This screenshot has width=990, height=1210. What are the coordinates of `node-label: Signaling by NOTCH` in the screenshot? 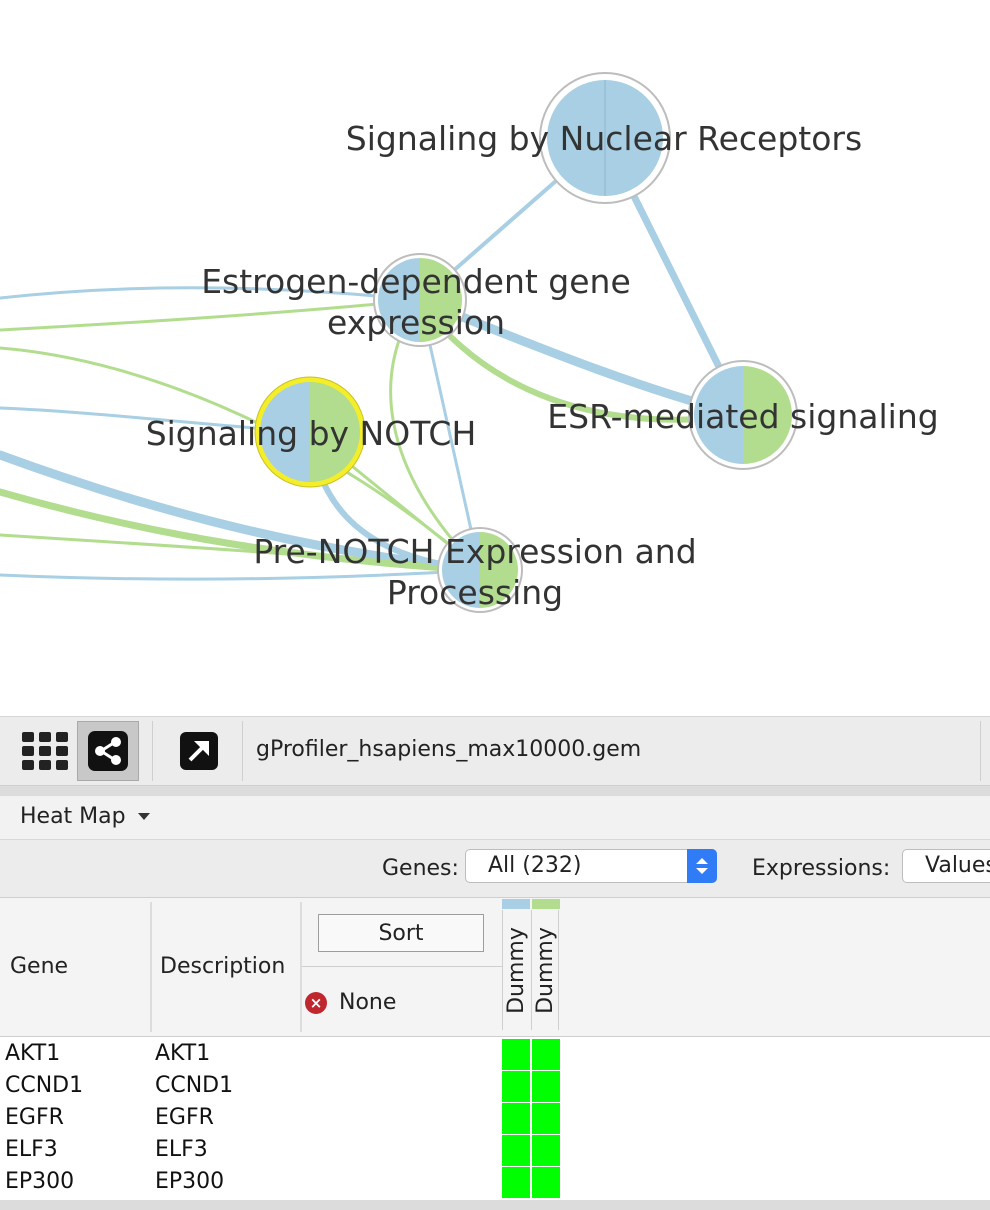 It's located at (311, 433).